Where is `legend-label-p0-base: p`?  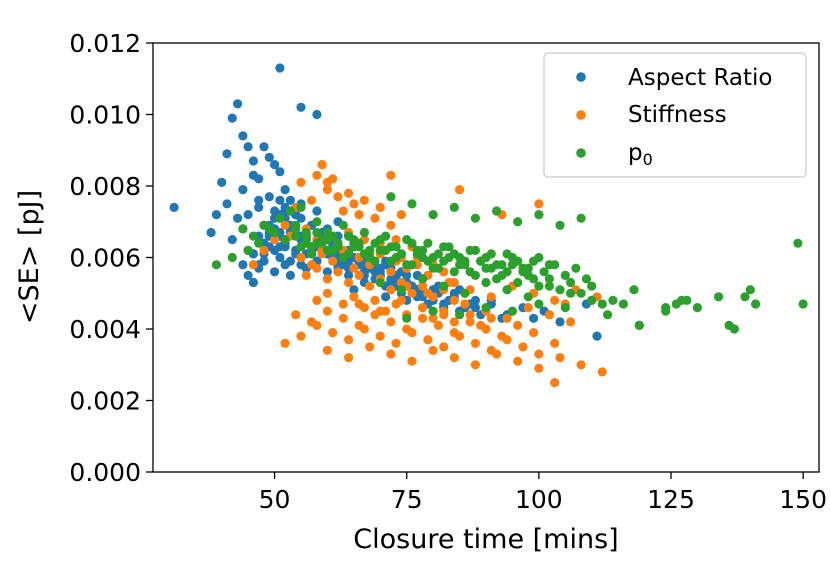
legend-label-p0-base: p is located at coordinates (635, 153).